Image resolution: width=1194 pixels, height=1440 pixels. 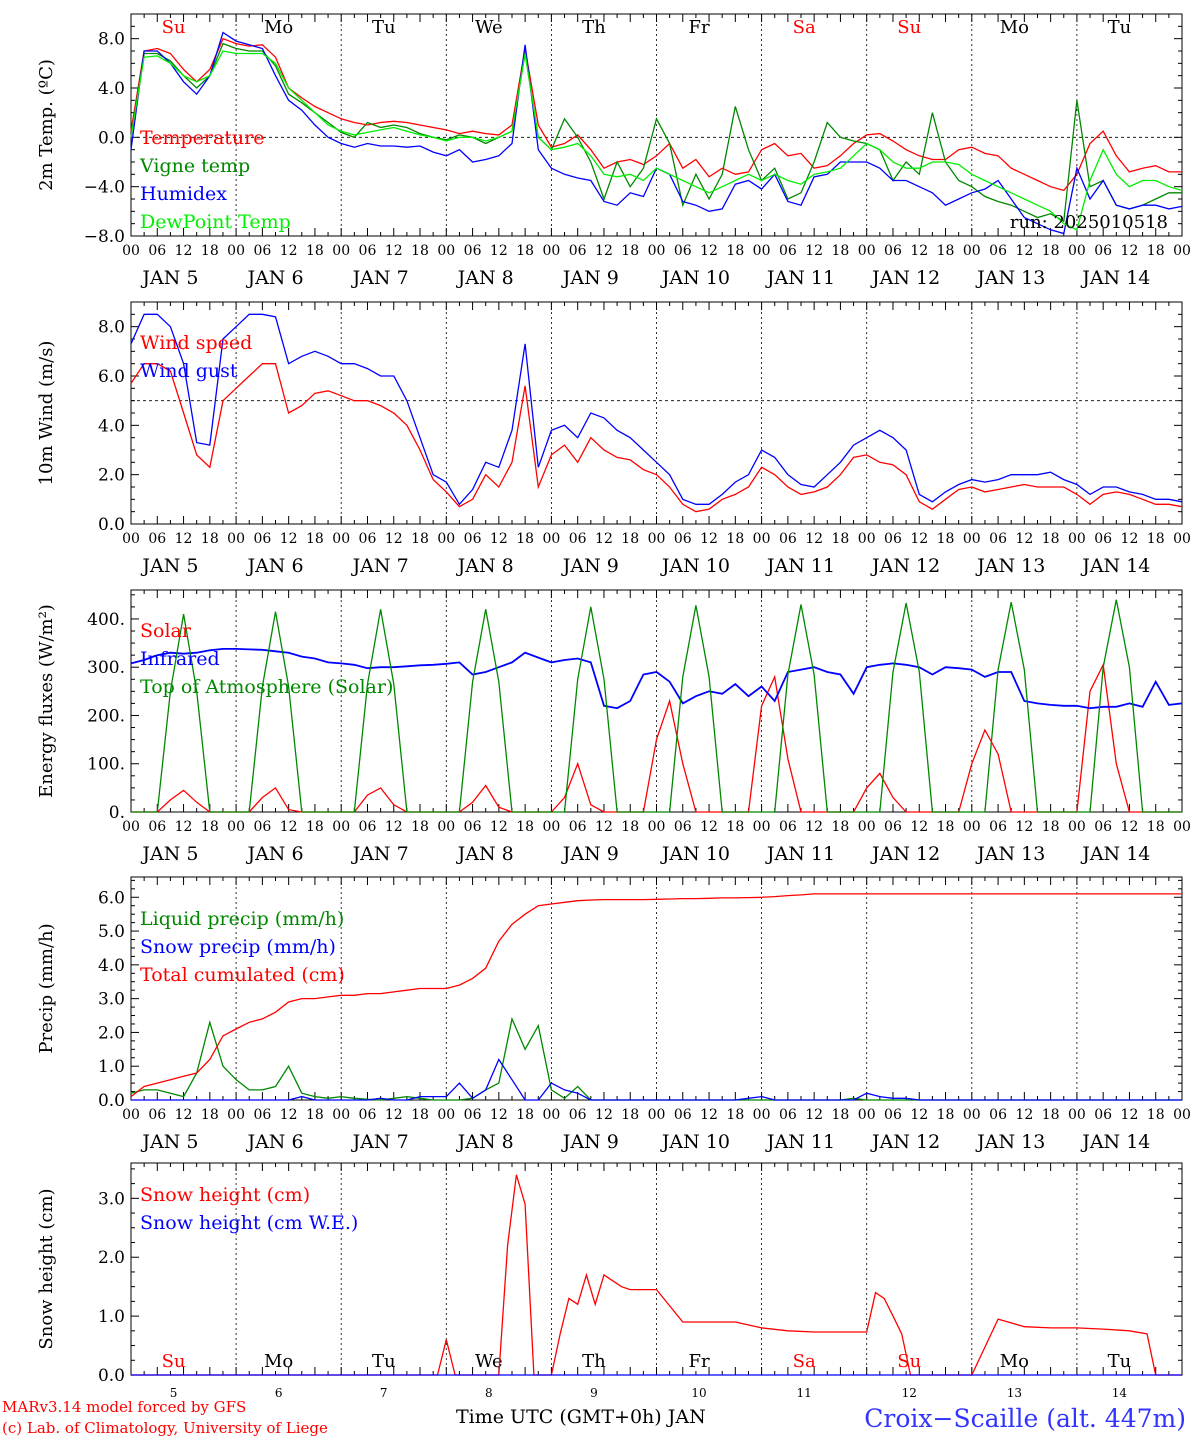 What do you see at coordinates (380, 854) in the screenshot?
I see `date-label: JAN 7` at bounding box center [380, 854].